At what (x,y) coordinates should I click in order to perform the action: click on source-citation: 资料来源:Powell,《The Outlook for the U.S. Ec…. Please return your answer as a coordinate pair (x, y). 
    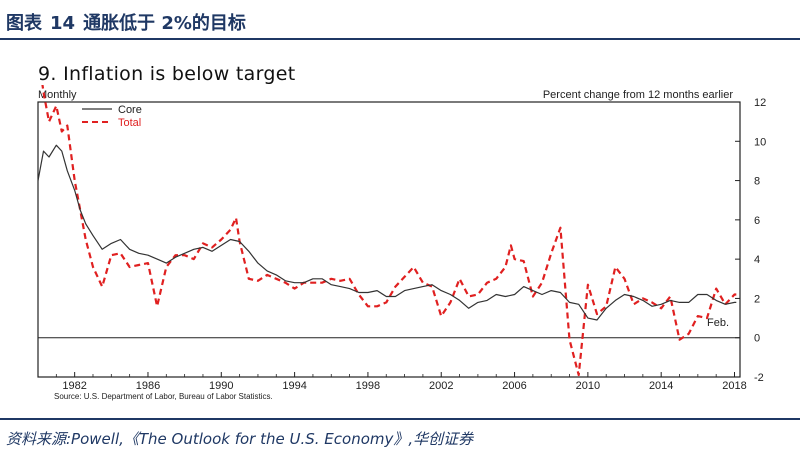
    Looking at the image, I should click on (240, 439).